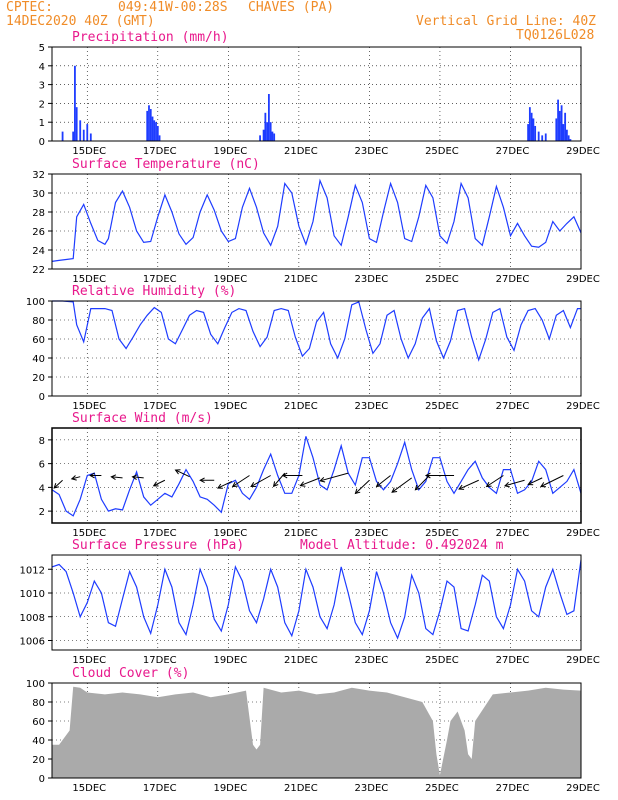  I want to click on chart-5-xtick: 17DEC, so click(160, 788).